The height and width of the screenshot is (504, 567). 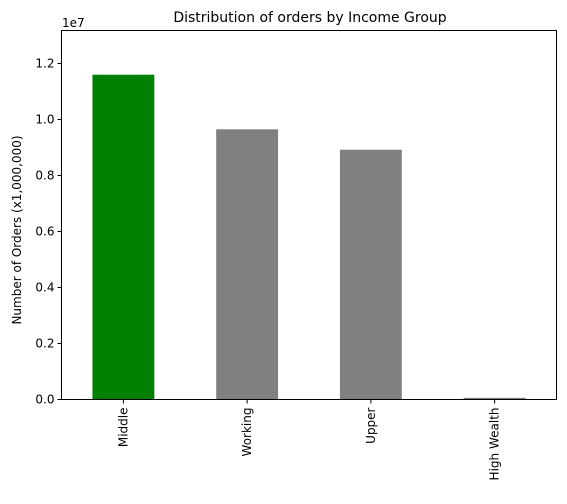 I want to click on y-axis-label: Number of Orders (x1,000,000), so click(x=17, y=229).